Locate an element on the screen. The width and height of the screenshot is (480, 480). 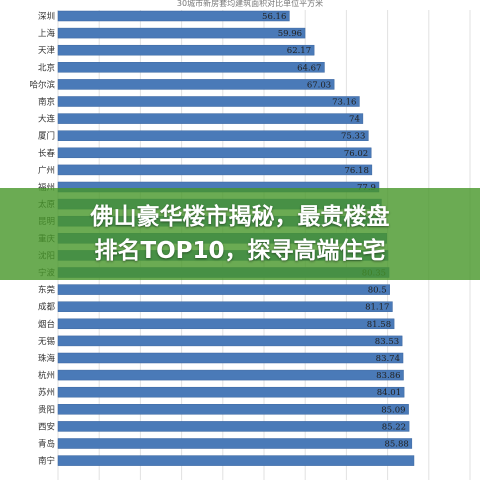
category-label: 青岛 is located at coordinates (46, 444).